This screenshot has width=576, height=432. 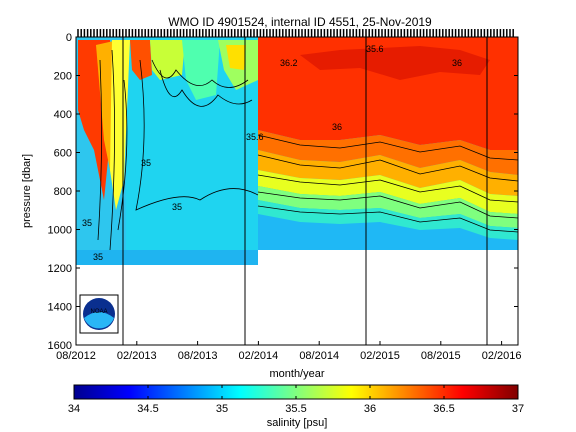 I want to click on y-tick-label: 0, so click(x=69, y=38).